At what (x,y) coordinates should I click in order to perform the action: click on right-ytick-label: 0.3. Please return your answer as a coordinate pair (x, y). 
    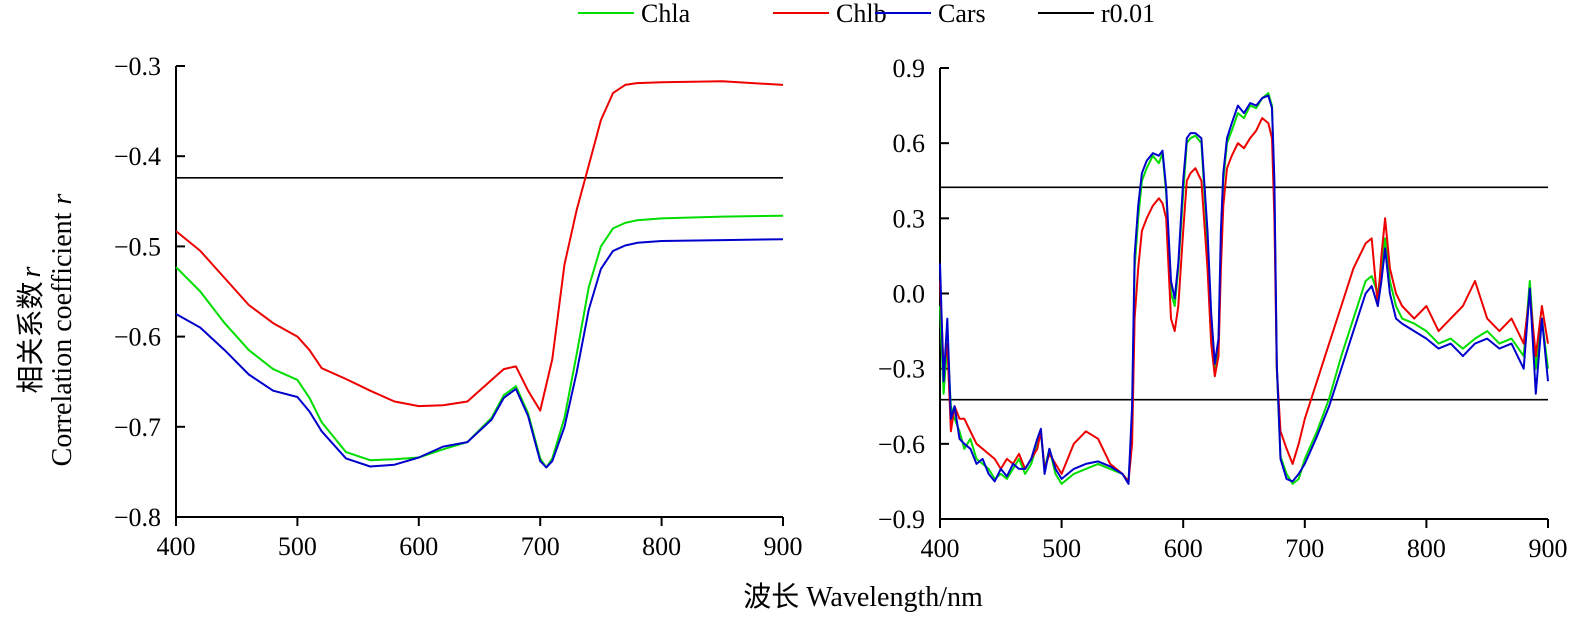
    Looking at the image, I should click on (909, 218).